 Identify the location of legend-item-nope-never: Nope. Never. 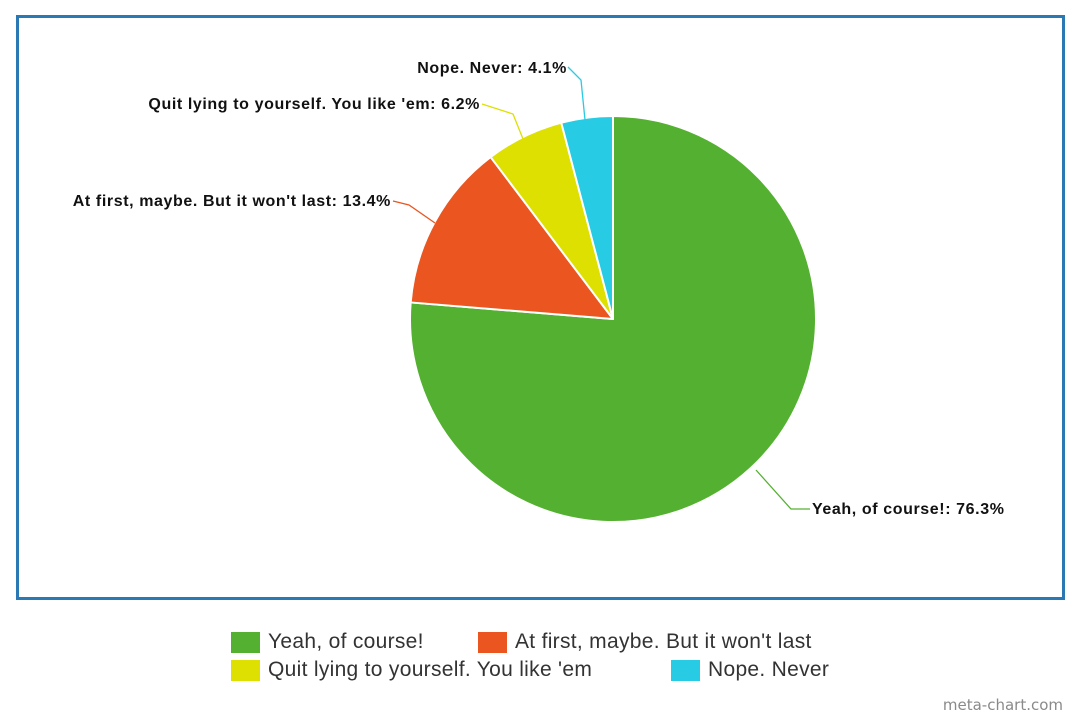
(750, 670).